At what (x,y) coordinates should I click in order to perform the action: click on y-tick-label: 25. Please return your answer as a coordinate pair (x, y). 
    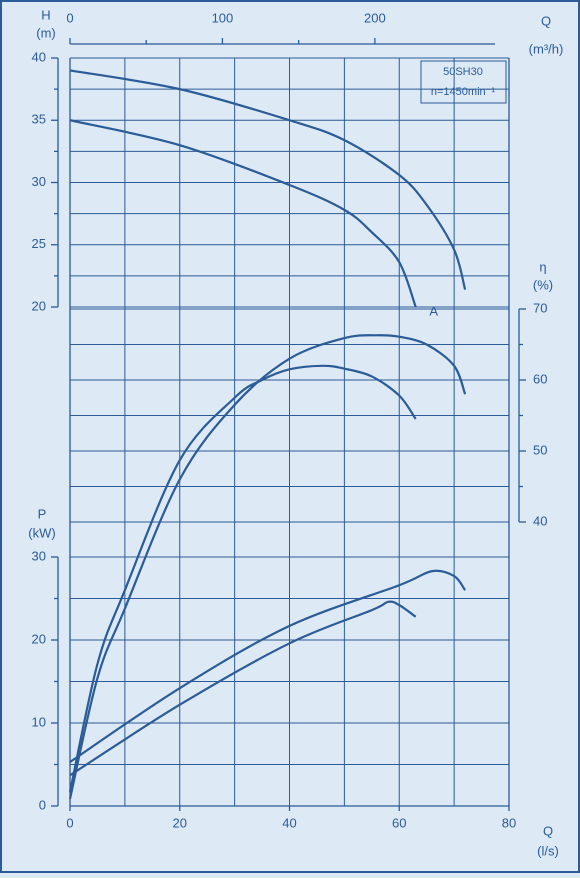
    Looking at the image, I should click on (39, 243).